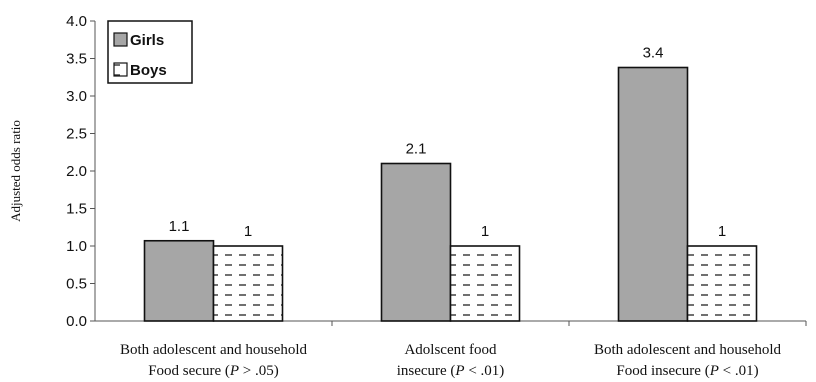 The width and height of the screenshot is (816, 382). Describe the element at coordinates (653, 53) in the screenshot. I see `data-label: 3.4` at that location.